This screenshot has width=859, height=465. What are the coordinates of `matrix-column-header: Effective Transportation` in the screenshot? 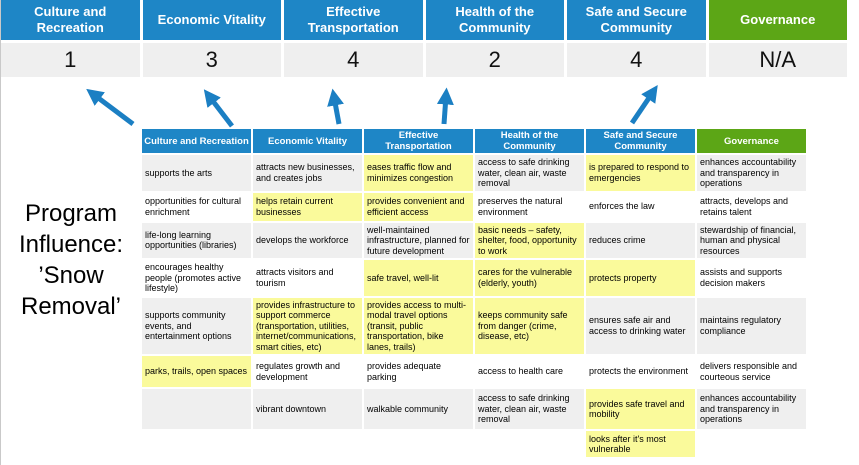 It's located at (418, 141).